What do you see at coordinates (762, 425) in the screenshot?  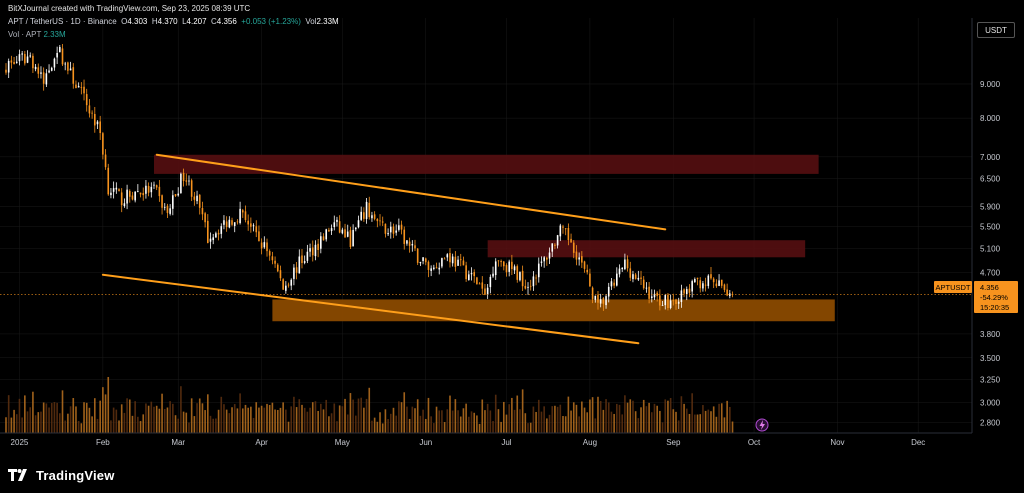 I see `replay-icon` at bounding box center [762, 425].